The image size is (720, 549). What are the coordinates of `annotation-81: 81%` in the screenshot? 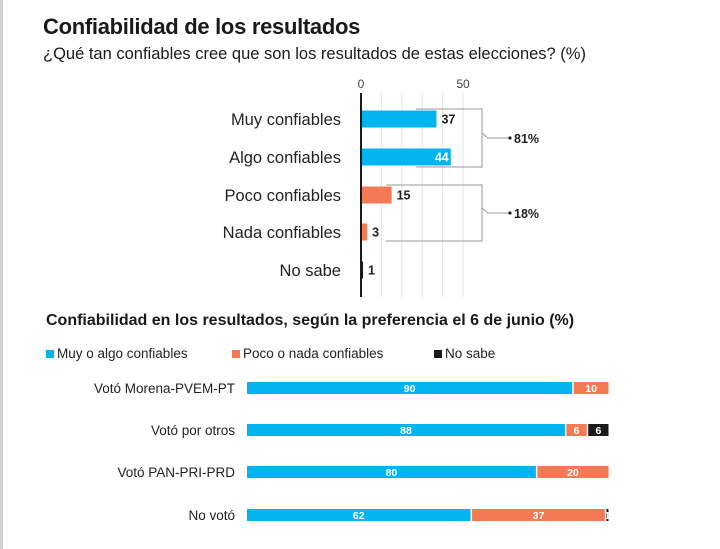 It's located at (477, 138).